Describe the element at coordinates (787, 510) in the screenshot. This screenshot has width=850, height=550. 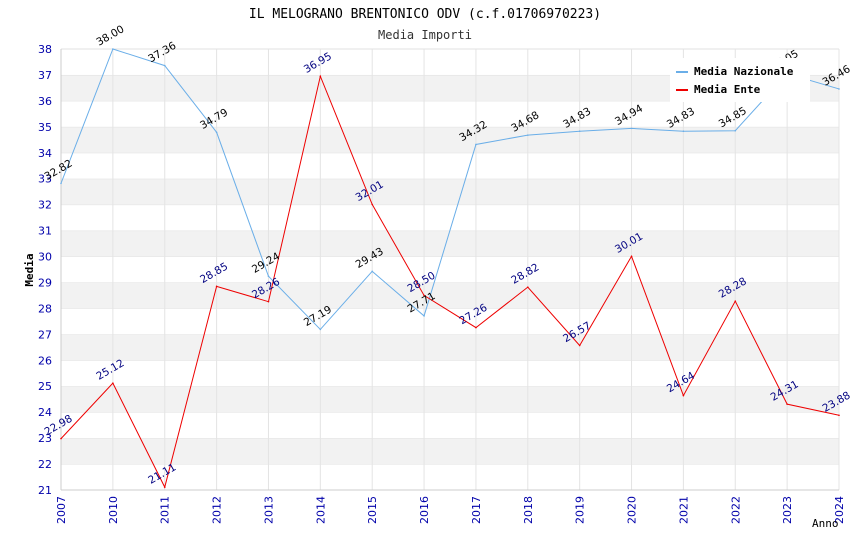
I see `x-tick-label: 2023` at that location.